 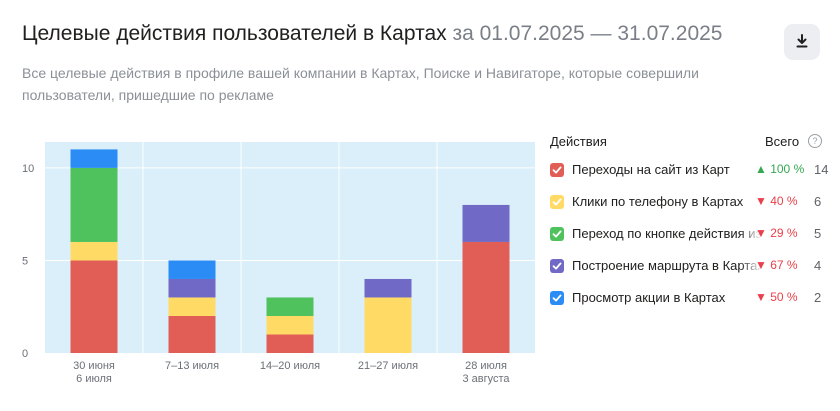 What do you see at coordinates (486, 379) in the screenshot?
I see `x-tick-label: 3 августа` at bounding box center [486, 379].